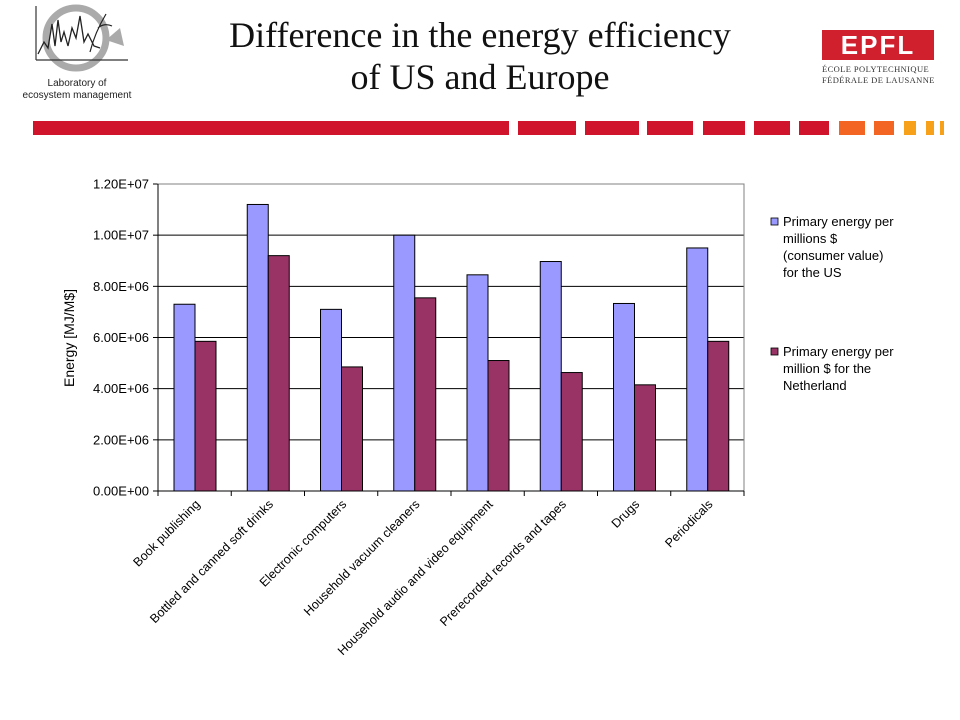 This screenshot has height=720, width=960. What do you see at coordinates (166, 533) in the screenshot?
I see `x-category-label: Book publishing` at bounding box center [166, 533].